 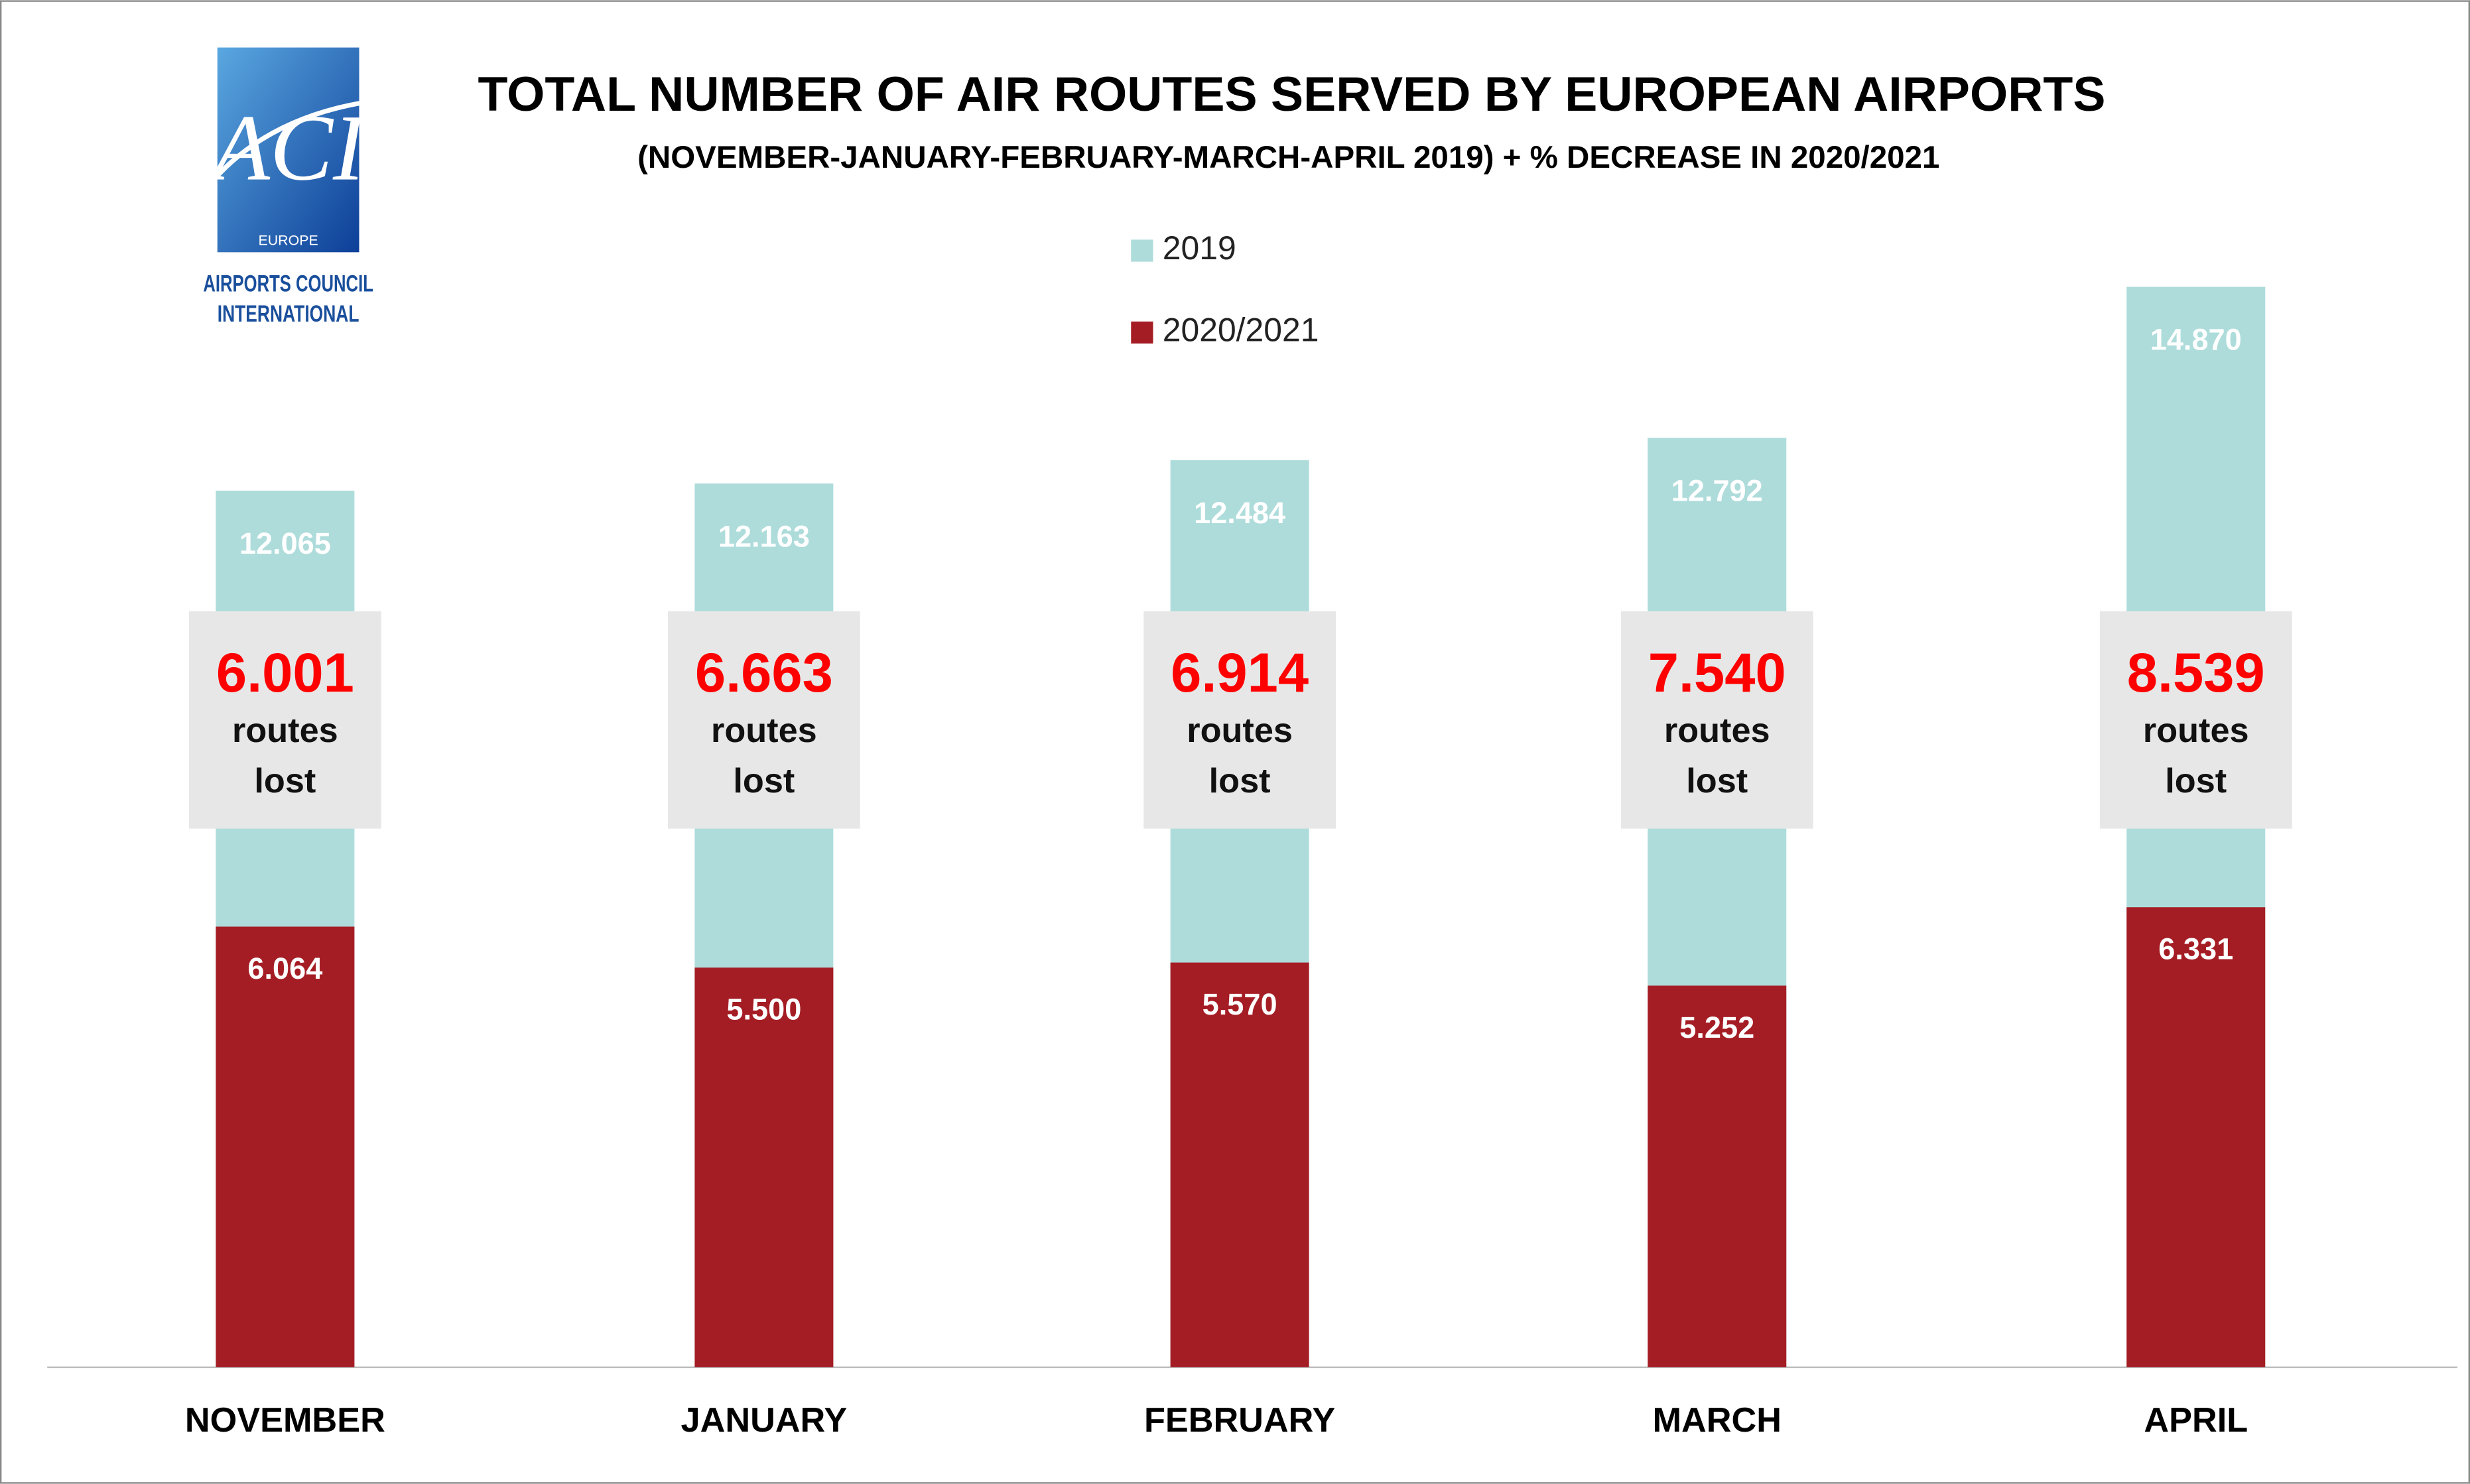 What do you see at coordinates (763, 1010) in the screenshot?
I see `value-label: 5.500` at bounding box center [763, 1010].